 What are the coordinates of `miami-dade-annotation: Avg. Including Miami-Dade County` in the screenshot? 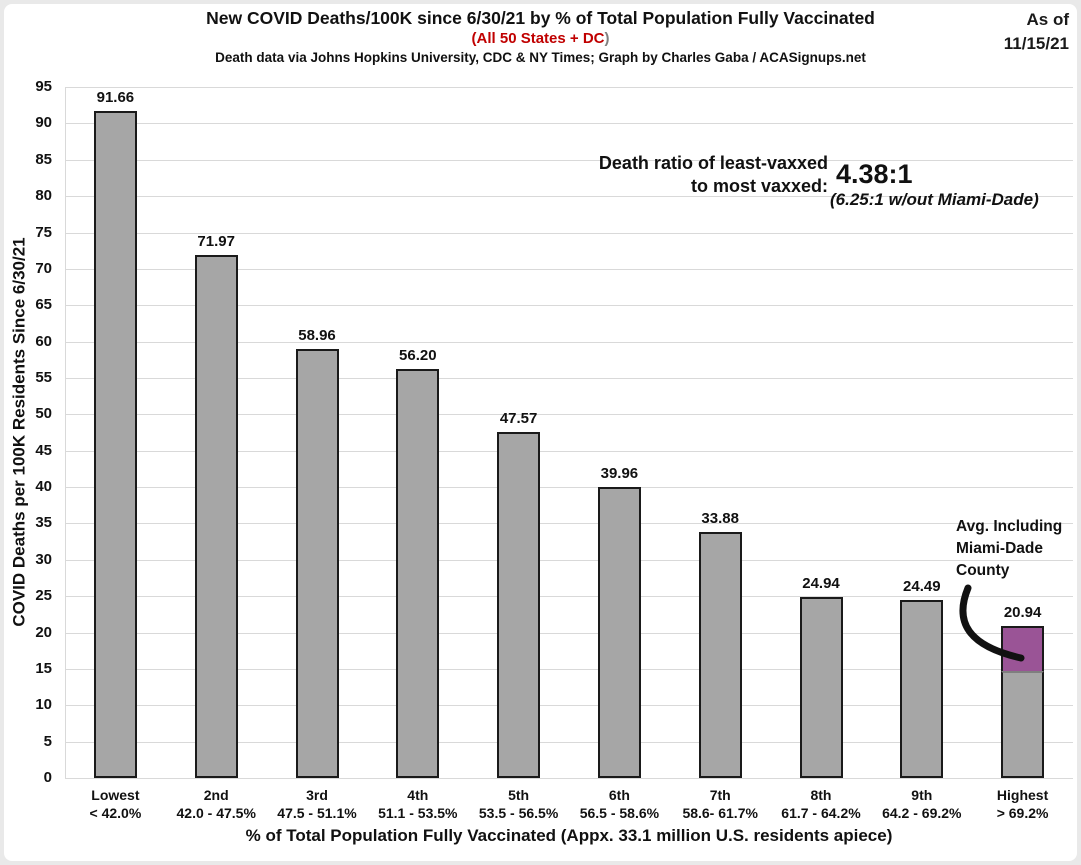 It's located at (1009, 549).